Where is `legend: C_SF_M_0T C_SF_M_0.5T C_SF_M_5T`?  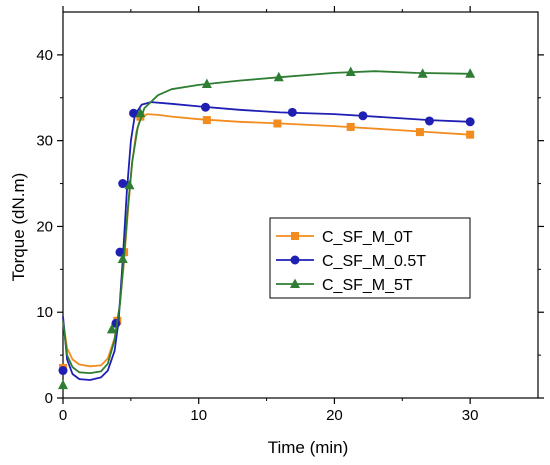
legend: C_SF_M_0T C_SF_M_0.5T C_SF_M_5T is located at coordinates (370, 258).